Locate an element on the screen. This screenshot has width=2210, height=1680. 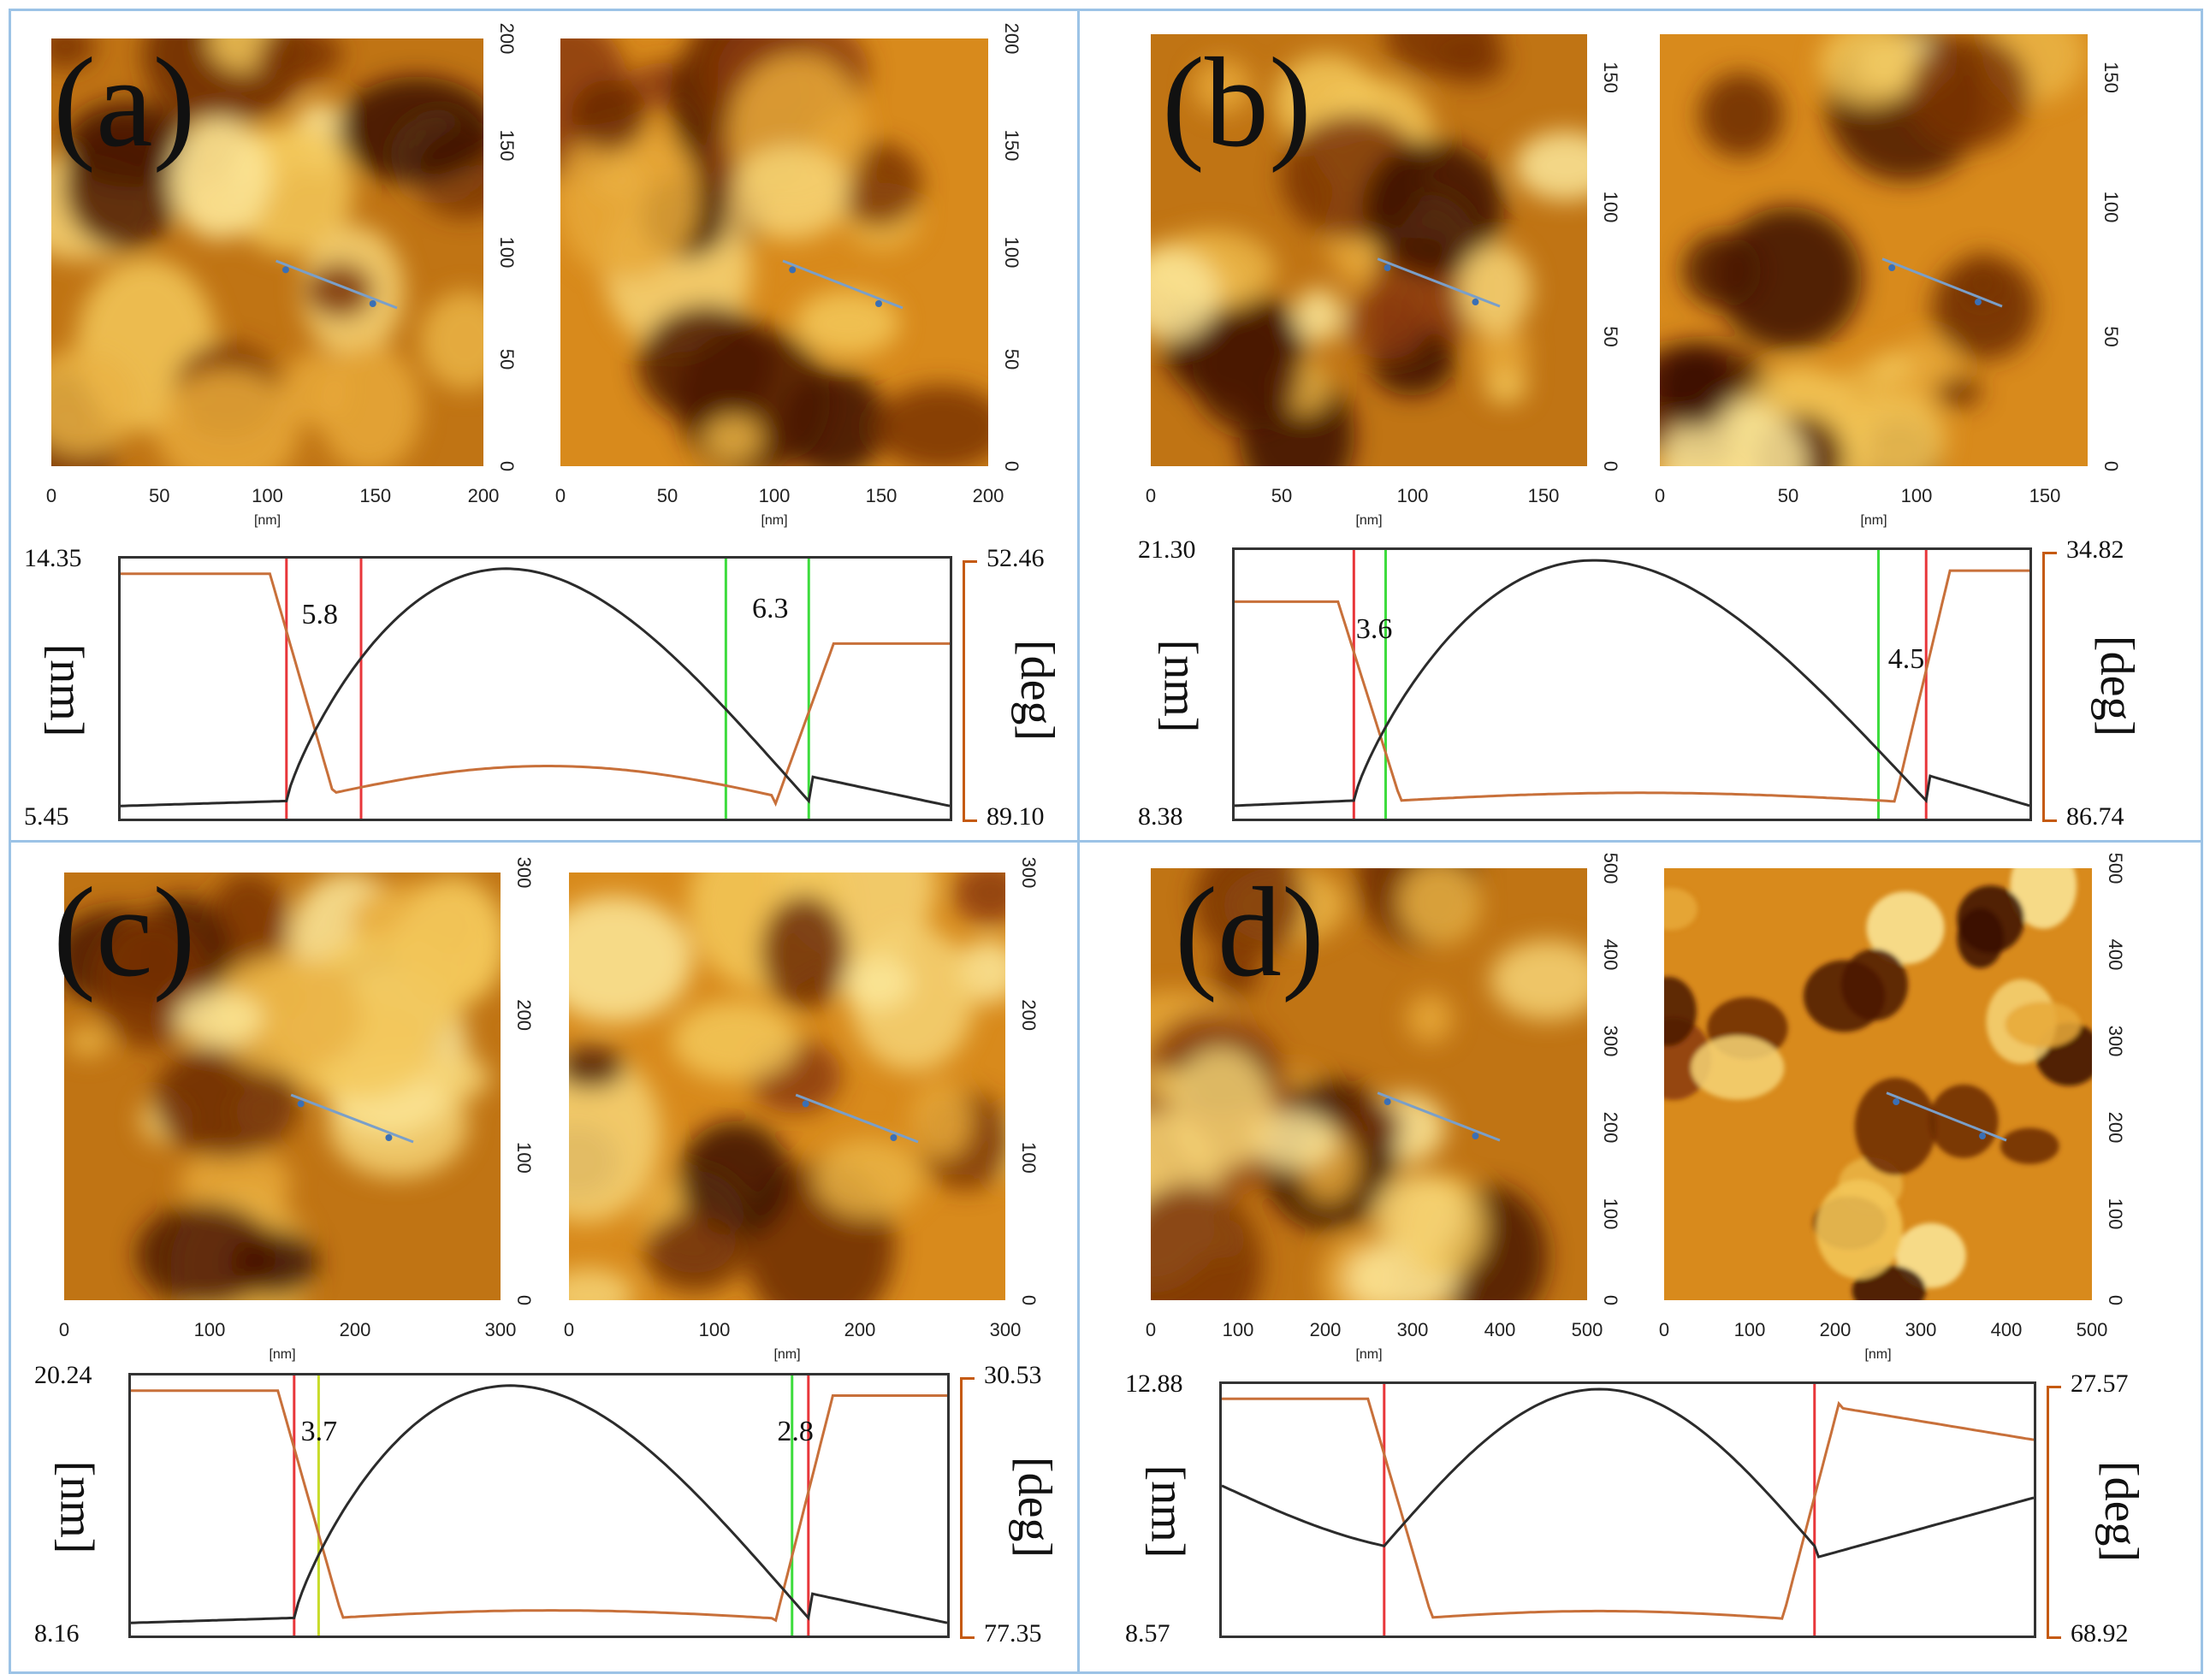
panel-label-b: (b) is located at coordinates (1237, 103).